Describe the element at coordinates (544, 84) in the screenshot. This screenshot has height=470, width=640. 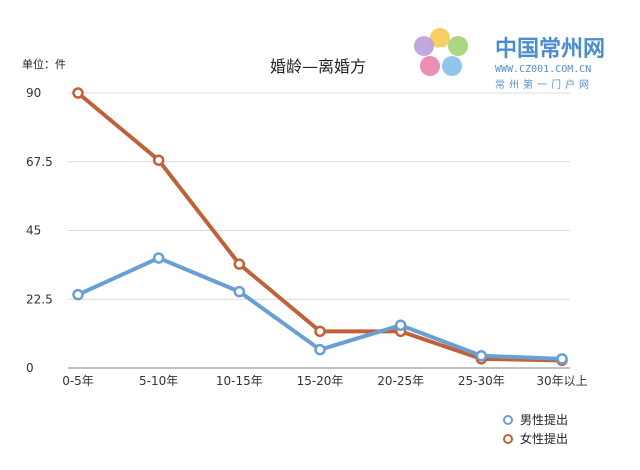
I see `watermark-slogan: 常州第一门户网` at that location.